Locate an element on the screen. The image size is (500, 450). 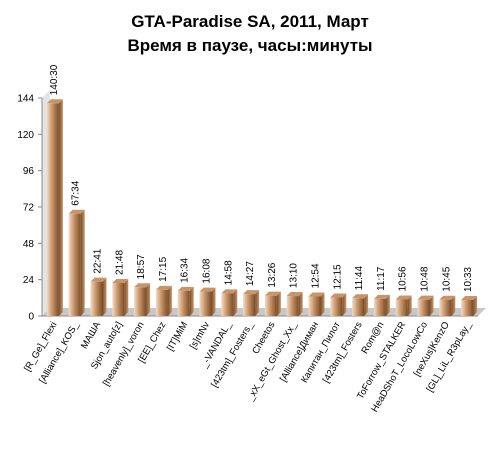
data-label: 12:54 is located at coordinates (316, 275).